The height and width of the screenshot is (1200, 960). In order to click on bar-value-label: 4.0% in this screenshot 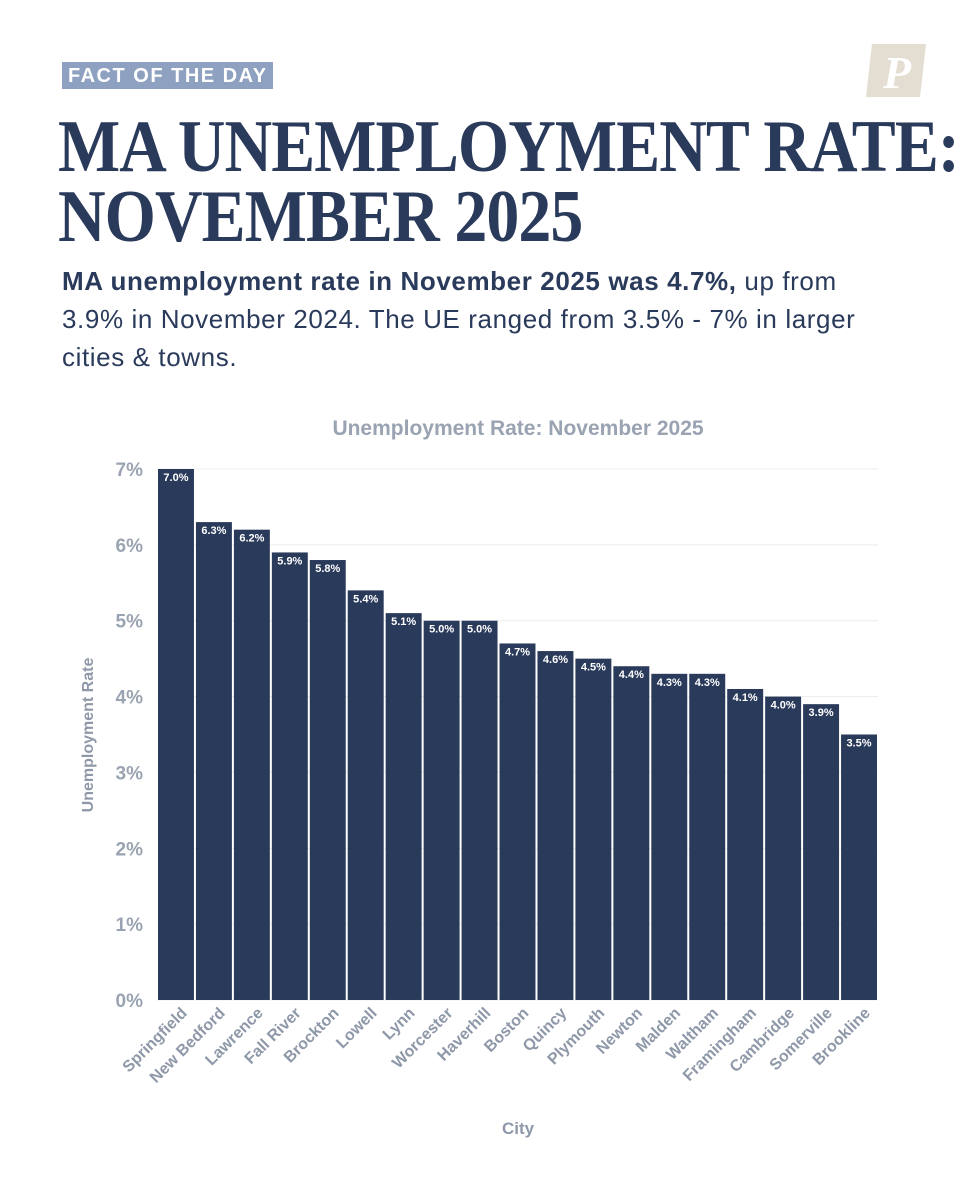, I will do `click(783, 706)`.